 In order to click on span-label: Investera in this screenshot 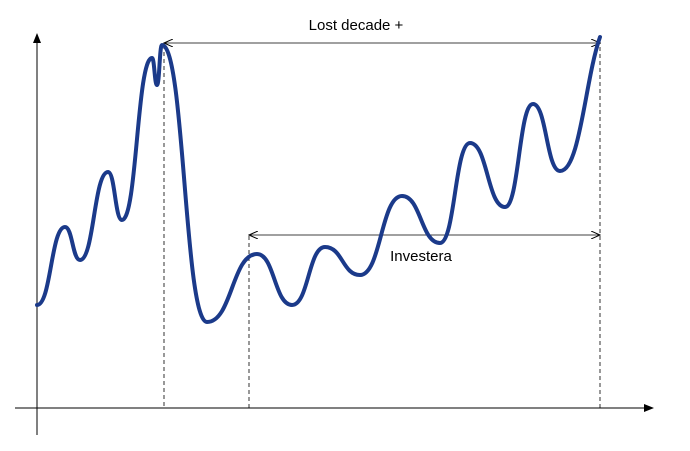, I will do `click(421, 256)`.